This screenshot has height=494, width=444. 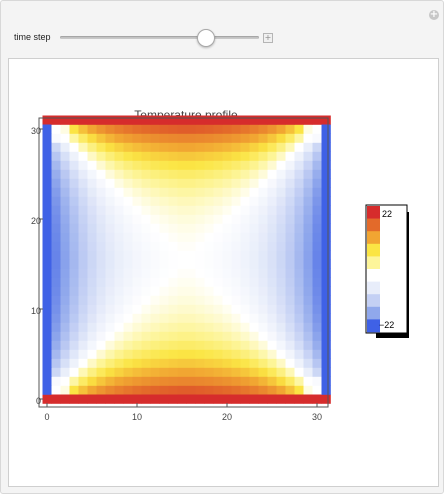 I want to click on time-step-slider-thumb, so click(x=206, y=38).